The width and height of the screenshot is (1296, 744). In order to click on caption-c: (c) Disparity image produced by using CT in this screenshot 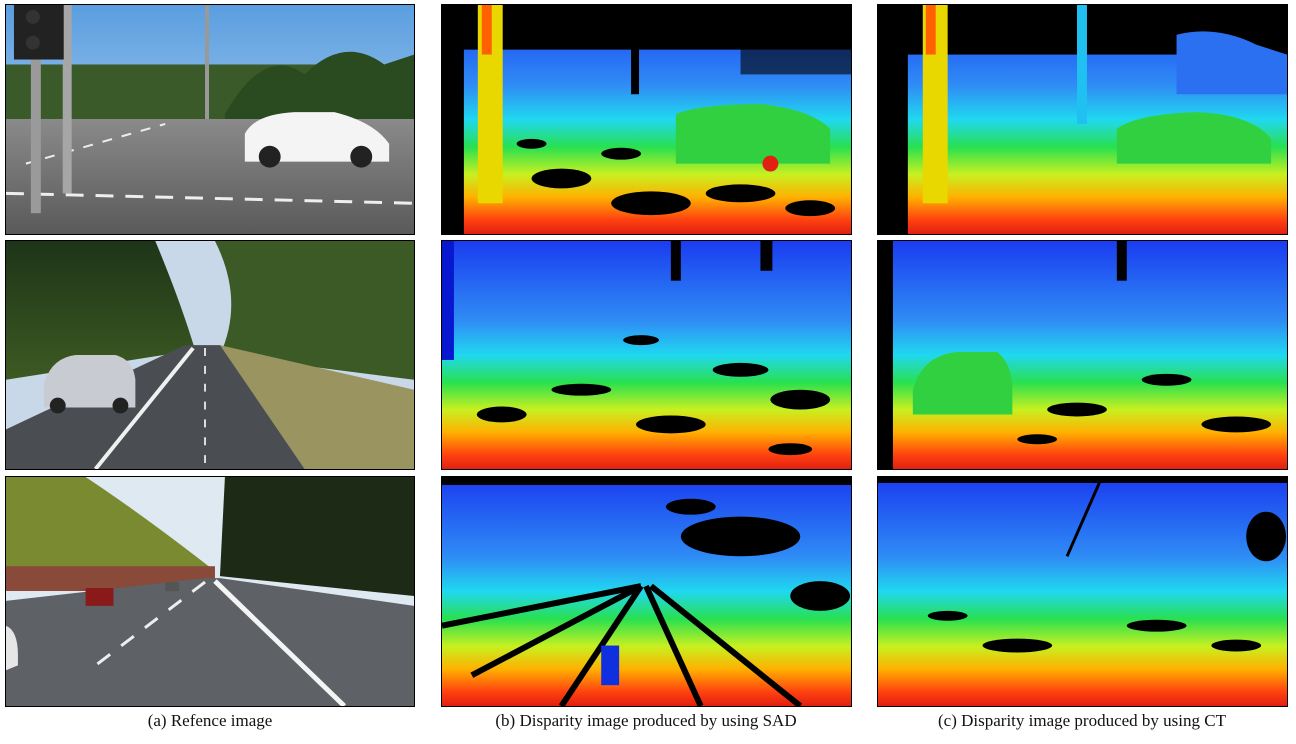, I will do `click(1082, 720)`.